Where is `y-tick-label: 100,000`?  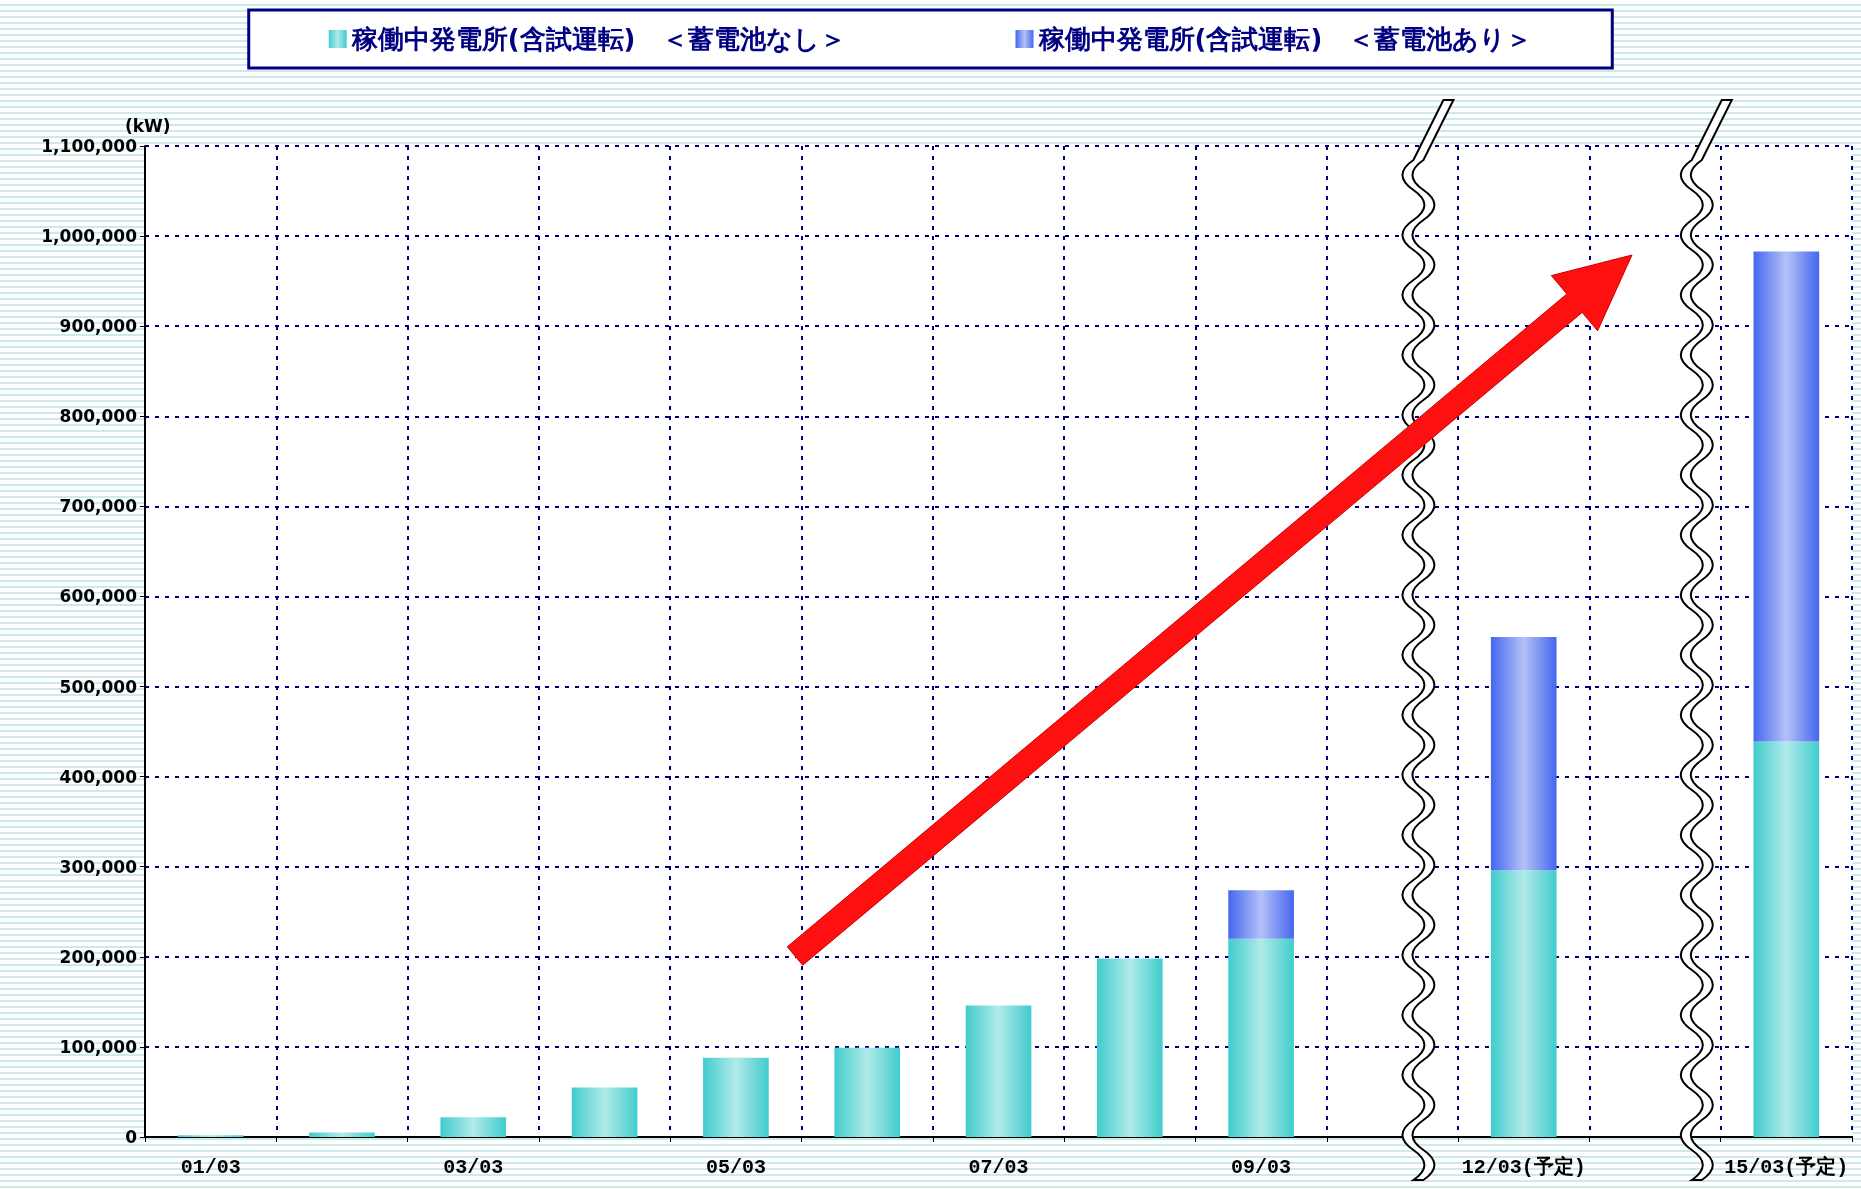 y-tick-label: 100,000 is located at coordinates (98, 1046).